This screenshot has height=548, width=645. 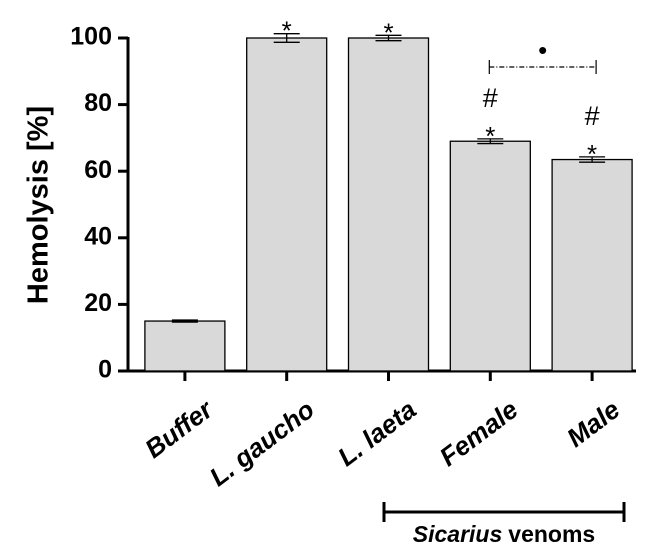 What do you see at coordinates (262, 443) in the screenshot?
I see `x-tick-label: L. gaucho` at bounding box center [262, 443].